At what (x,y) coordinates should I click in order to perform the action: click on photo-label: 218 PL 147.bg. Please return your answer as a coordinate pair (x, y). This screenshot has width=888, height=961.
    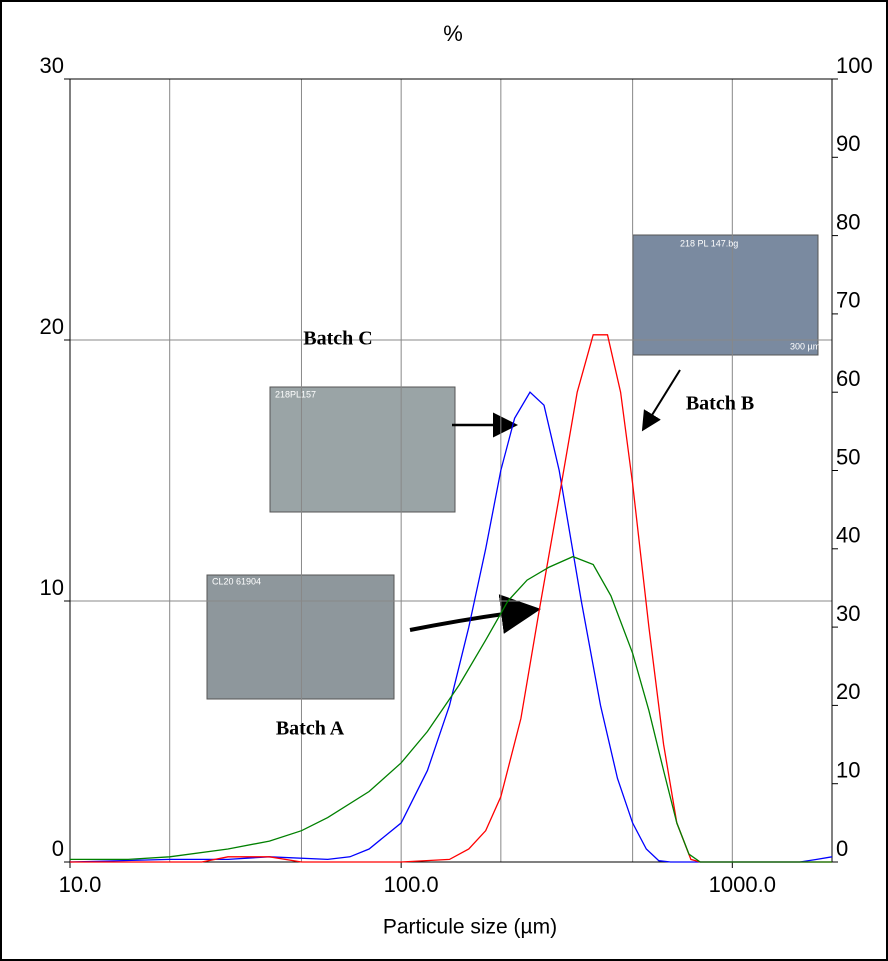
    Looking at the image, I should click on (709, 243).